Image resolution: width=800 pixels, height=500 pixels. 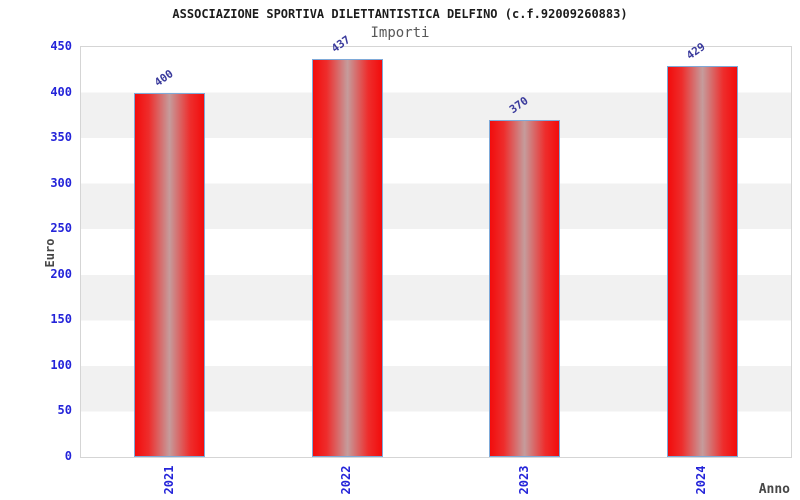 I want to click on y-tick-label: 200, so click(x=61, y=273).